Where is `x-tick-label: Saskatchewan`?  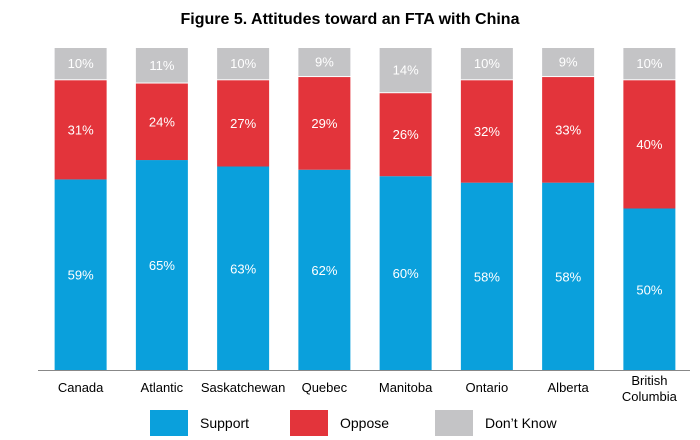
x-tick-label: Saskatchewan is located at coordinates (243, 387).